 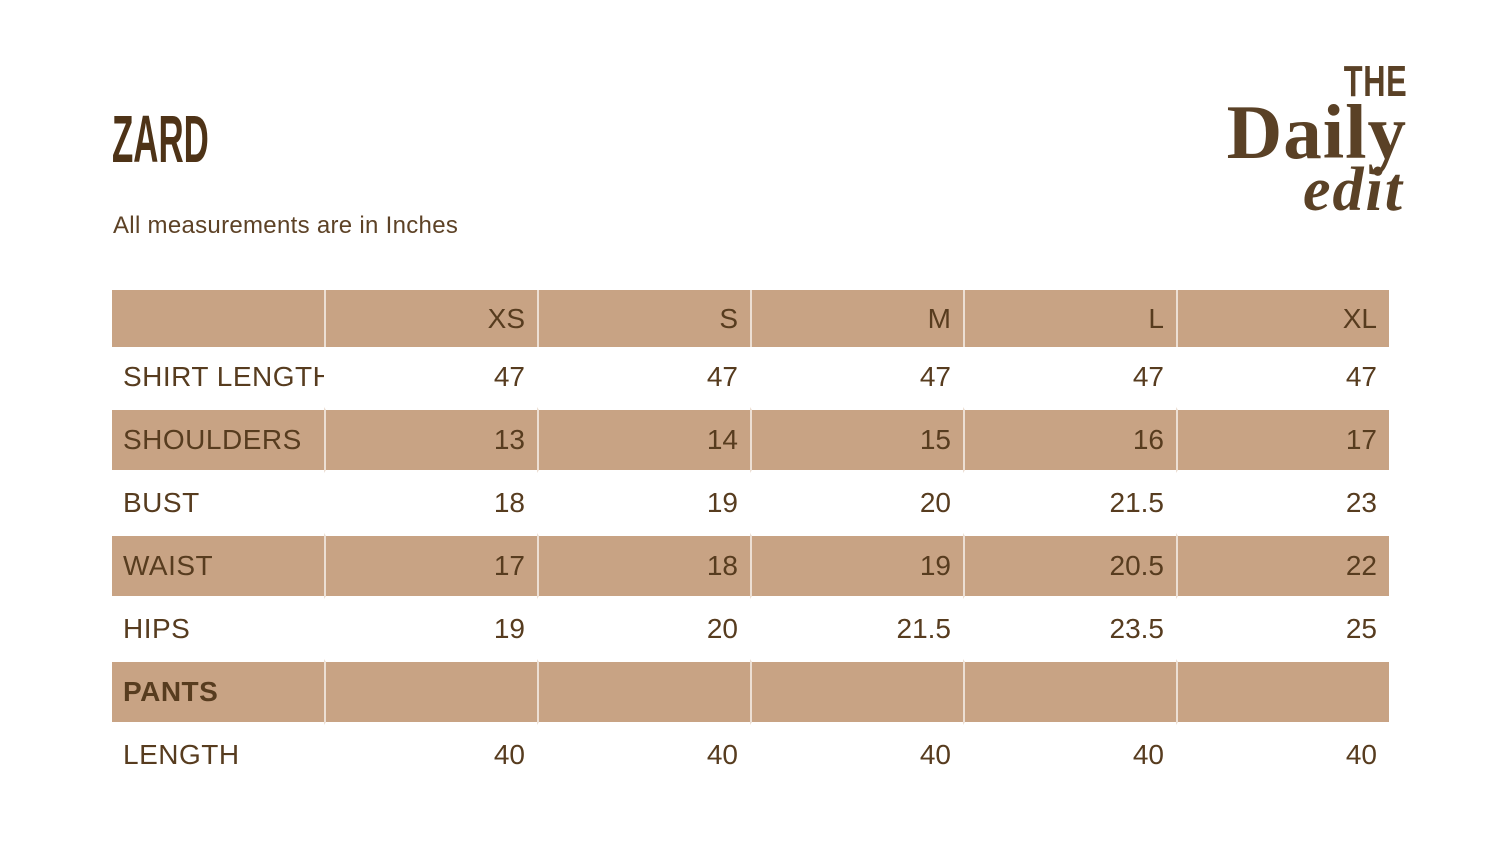 What do you see at coordinates (750, 377) in the screenshot?
I see `table-row-shirt-length: SHIRT LENGTH 47 47 47 47 47` at bounding box center [750, 377].